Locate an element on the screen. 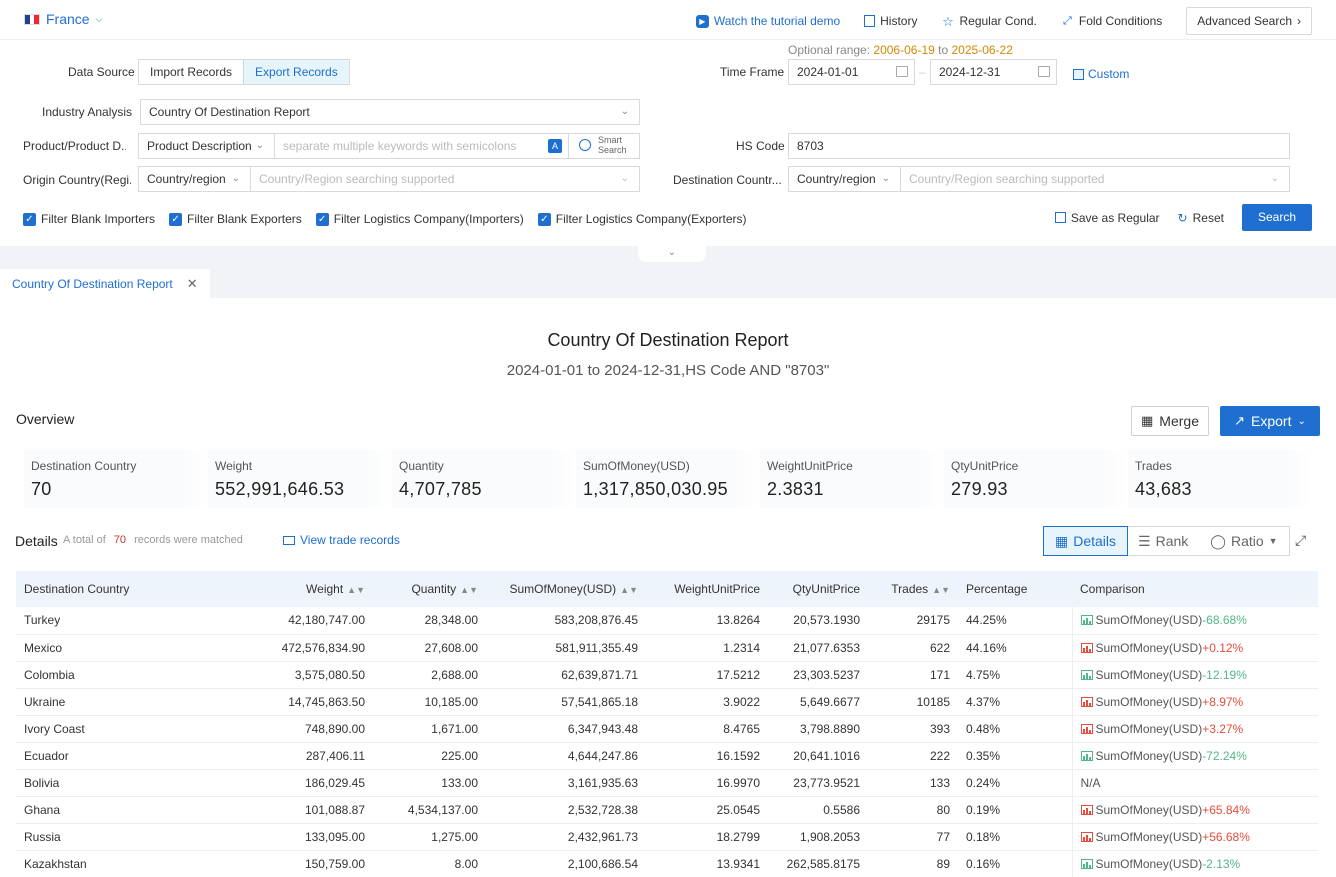 The image size is (1336, 877). ratio-icon: ◯ is located at coordinates (1218, 541).